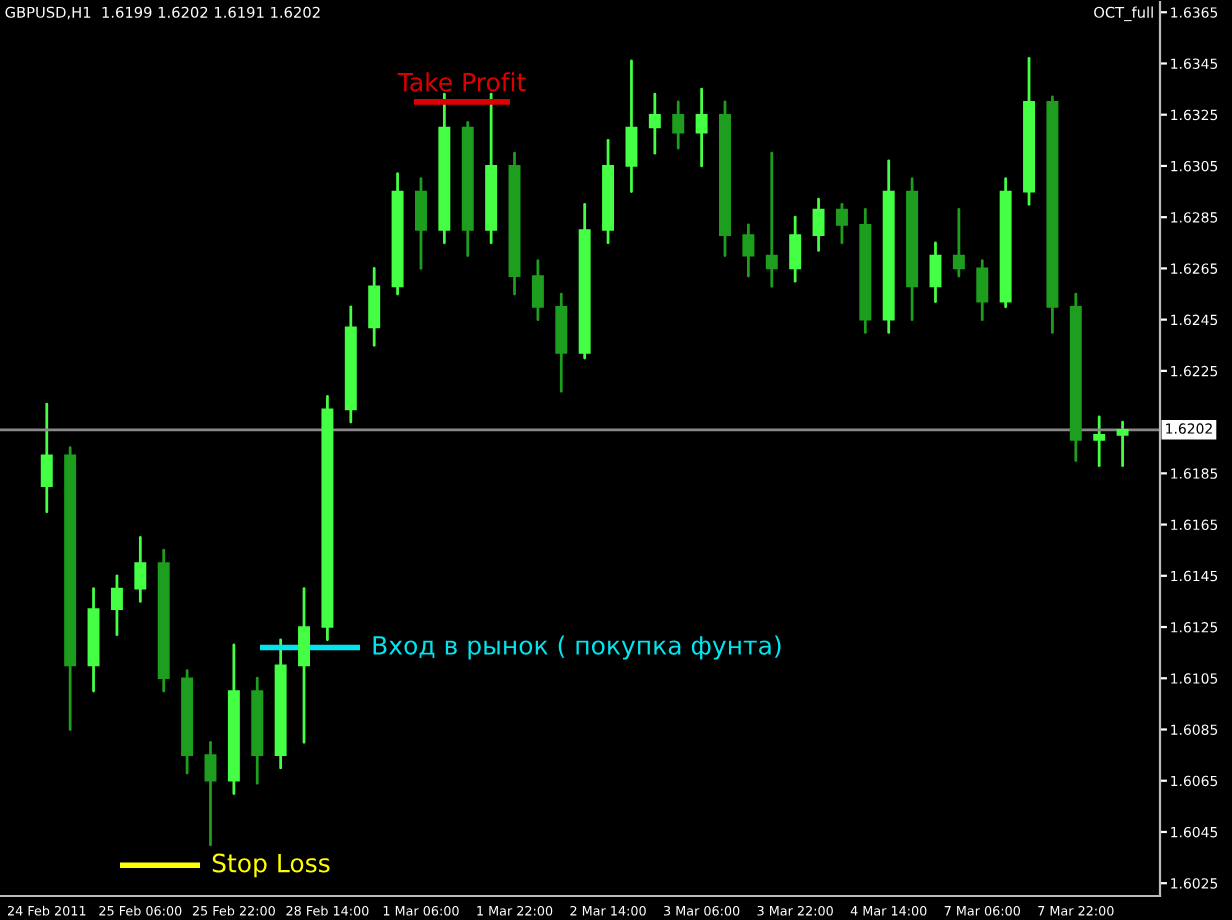  I want to click on ref-line-label: Take Profit, so click(461, 82).